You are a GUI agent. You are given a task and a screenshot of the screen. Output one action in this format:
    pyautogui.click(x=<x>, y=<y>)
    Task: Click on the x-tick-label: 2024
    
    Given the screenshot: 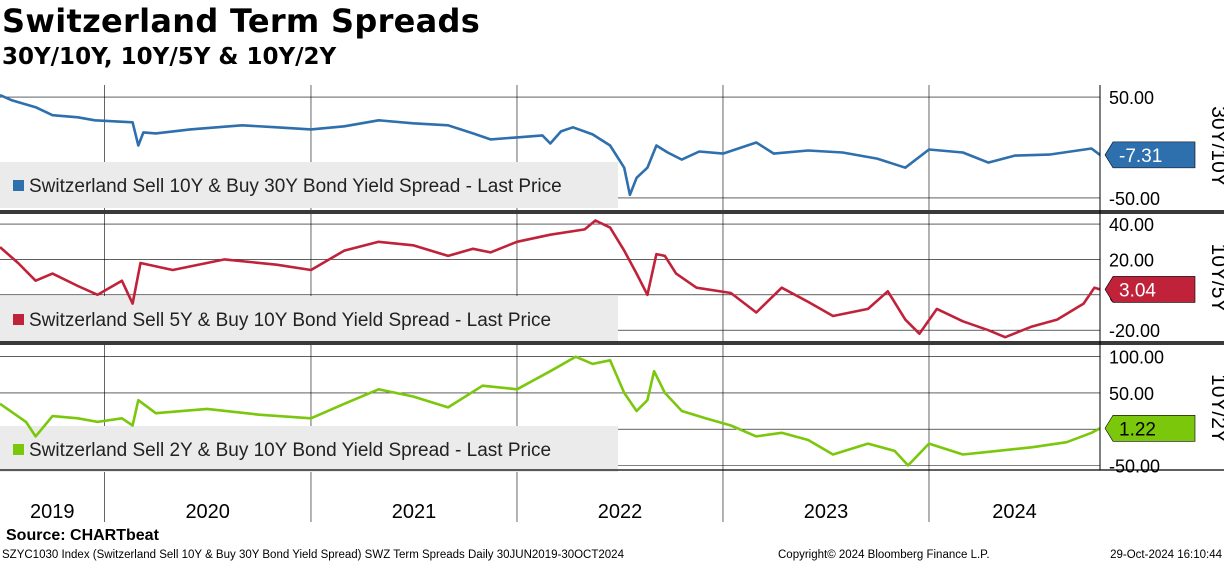 What is the action you would take?
    pyautogui.click(x=1014, y=512)
    